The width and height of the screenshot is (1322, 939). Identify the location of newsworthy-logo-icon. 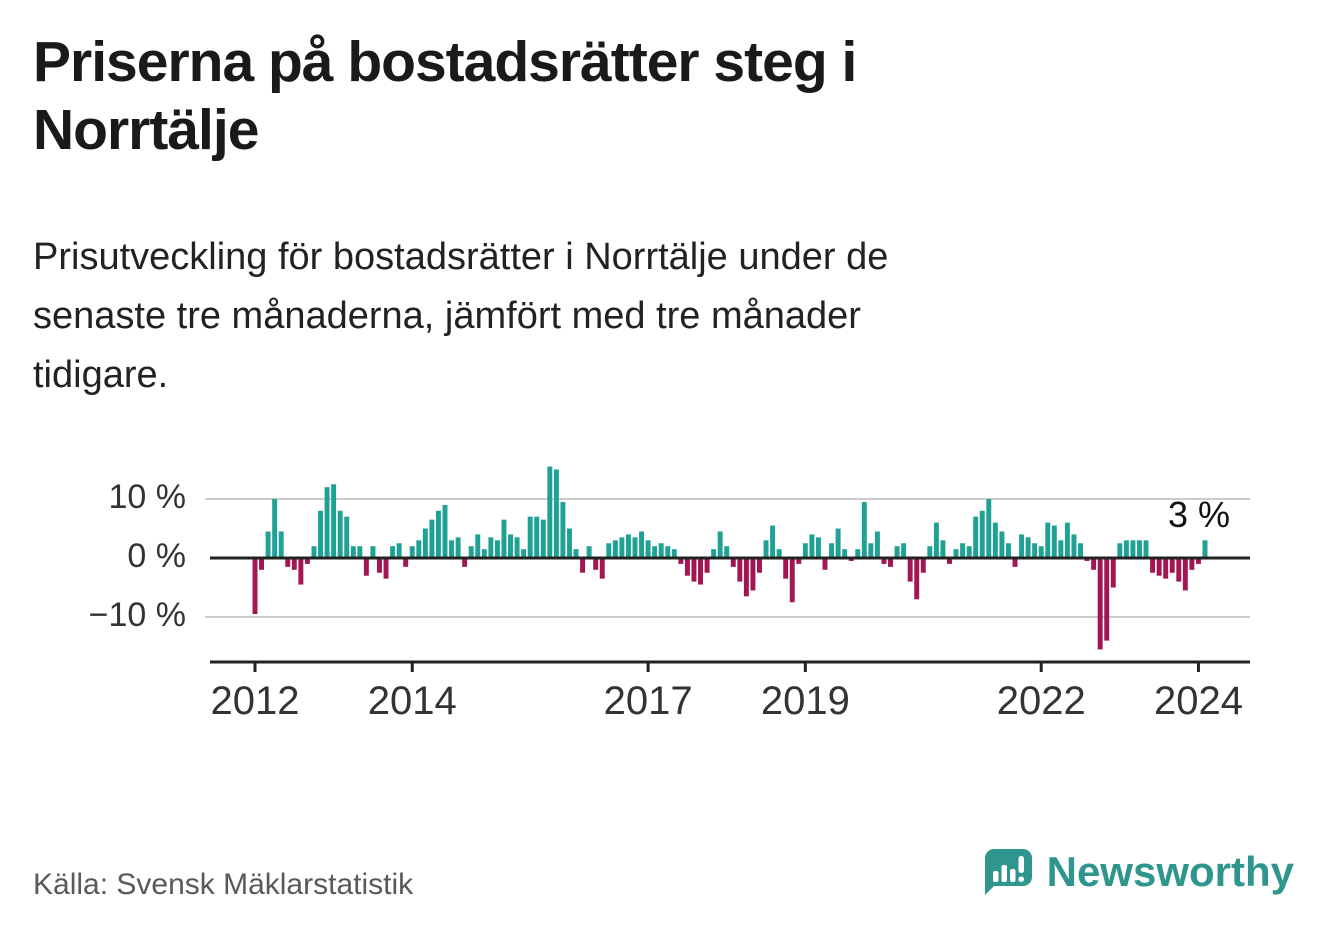
(1008, 872).